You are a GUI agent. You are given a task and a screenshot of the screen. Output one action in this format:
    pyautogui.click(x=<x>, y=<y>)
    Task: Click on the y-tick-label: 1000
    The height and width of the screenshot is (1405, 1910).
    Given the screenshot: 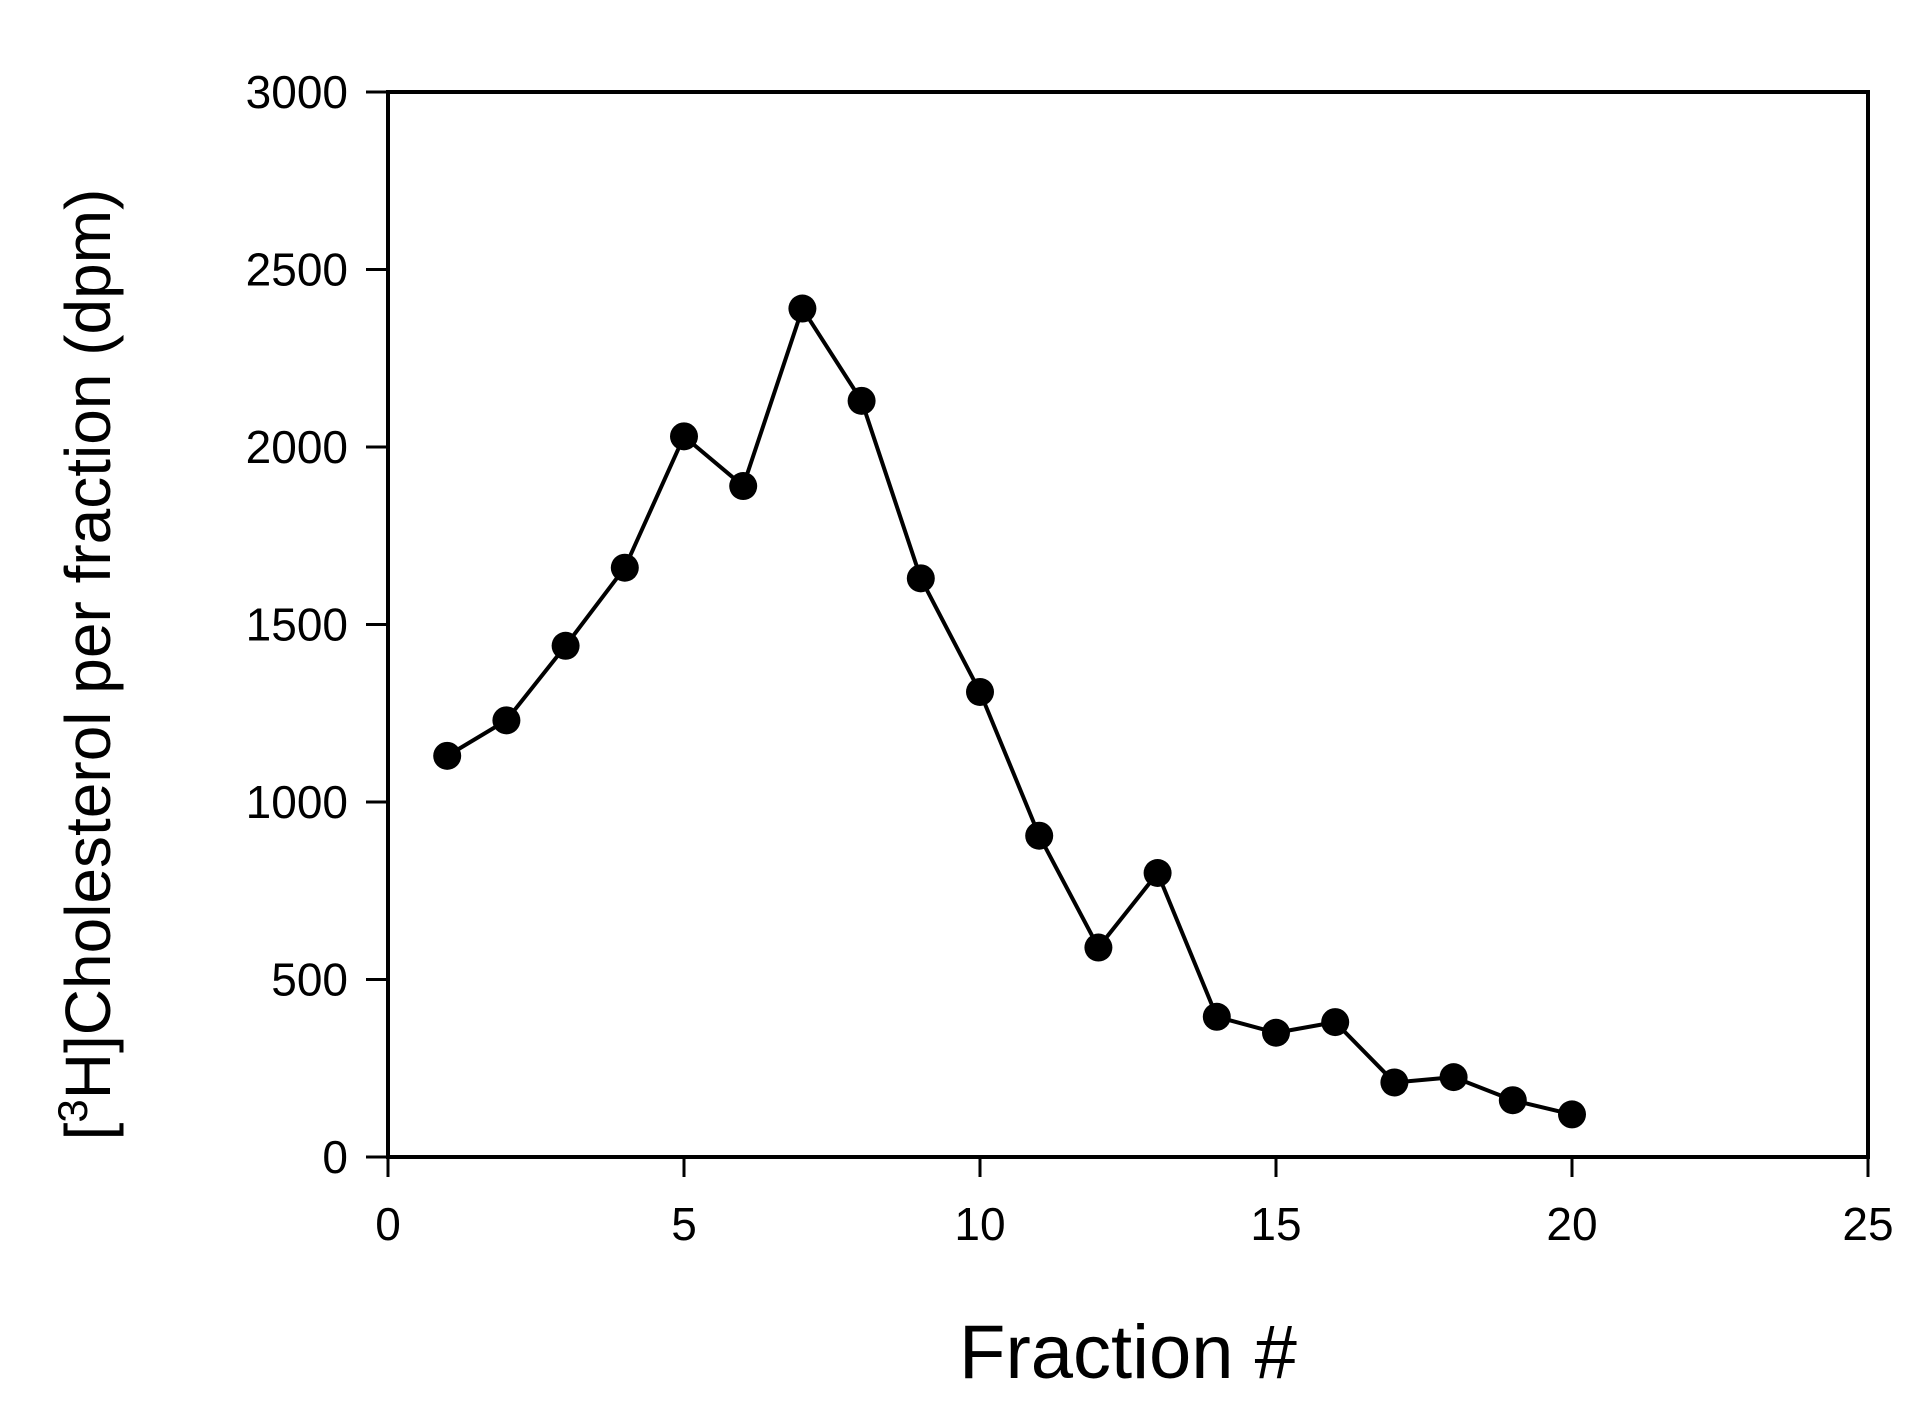 What is the action you would take?
    pyautogui.click(x=297, y=802)
    